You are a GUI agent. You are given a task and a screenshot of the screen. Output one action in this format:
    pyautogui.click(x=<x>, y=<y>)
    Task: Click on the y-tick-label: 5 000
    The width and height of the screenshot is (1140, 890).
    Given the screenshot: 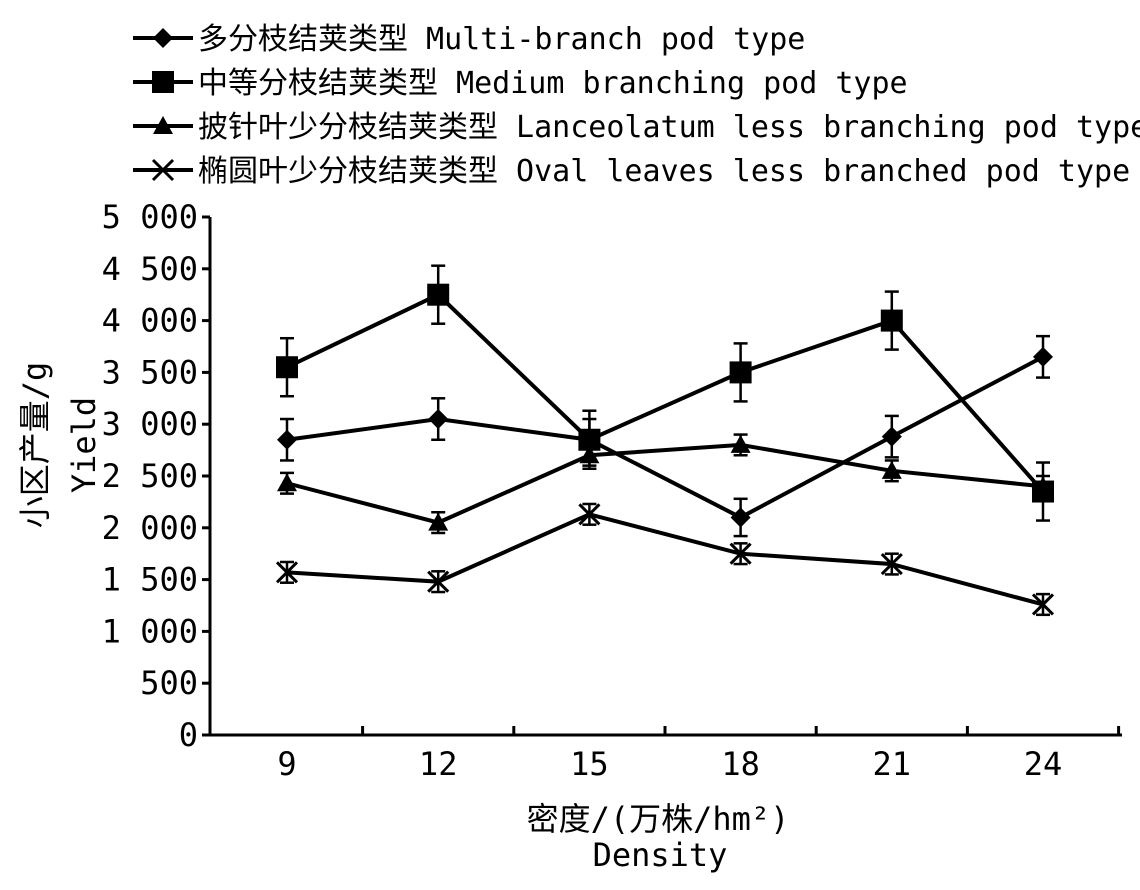 What is the action you would take?
    pyautogui.click(x=150, y=217)
    